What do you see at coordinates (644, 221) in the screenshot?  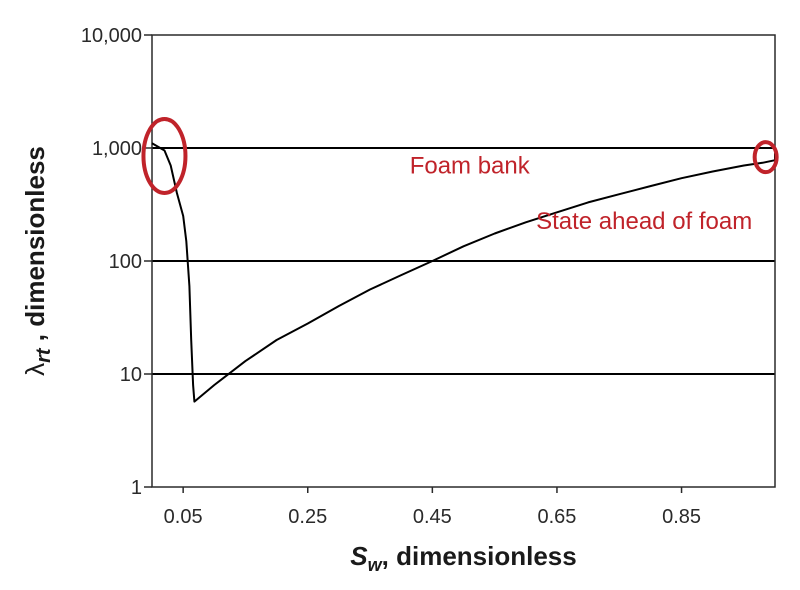 I see `annotation-label: State ahead of foam` at bounding box center [644, 221].